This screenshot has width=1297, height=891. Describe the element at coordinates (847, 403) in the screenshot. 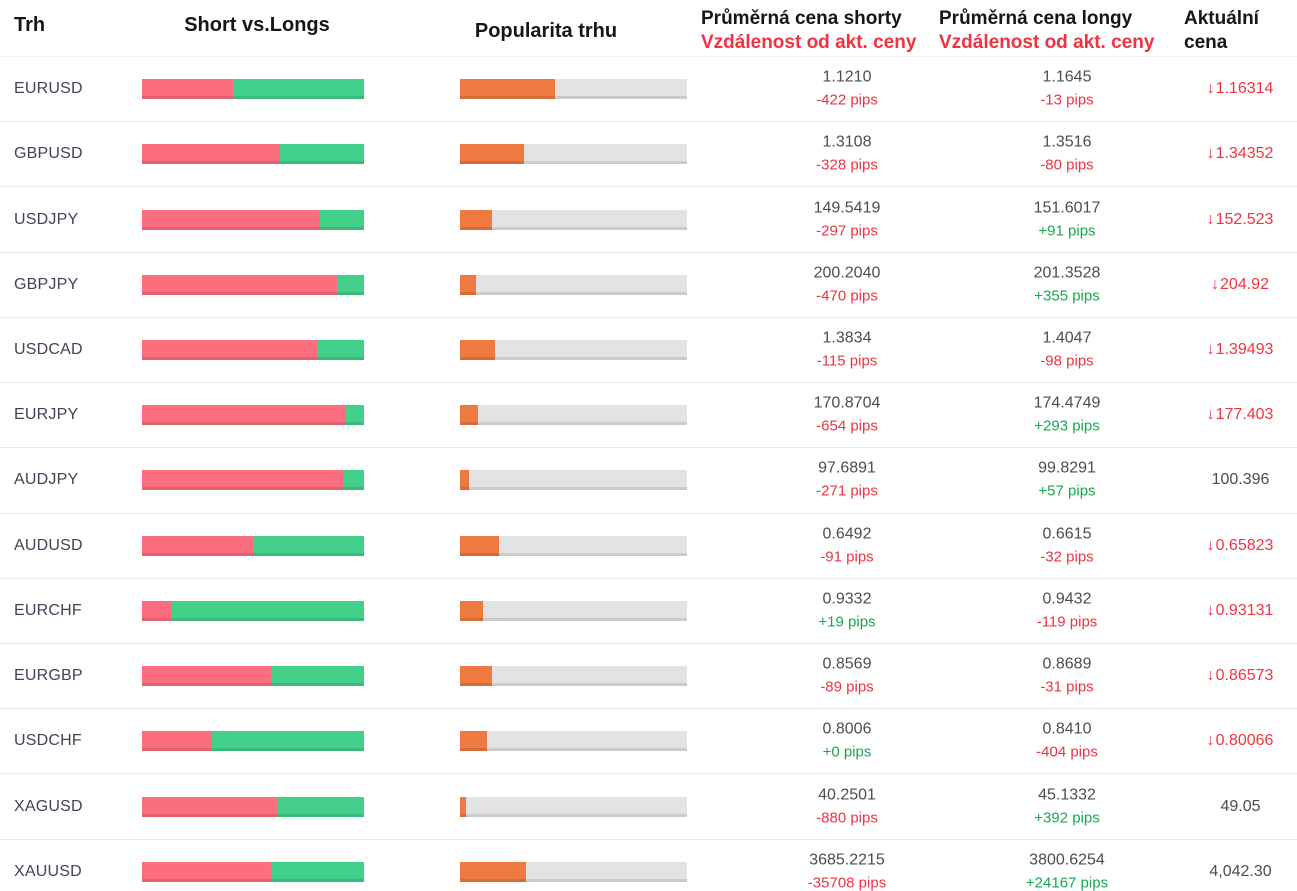

I see `short-price: 170.8704` at that location.